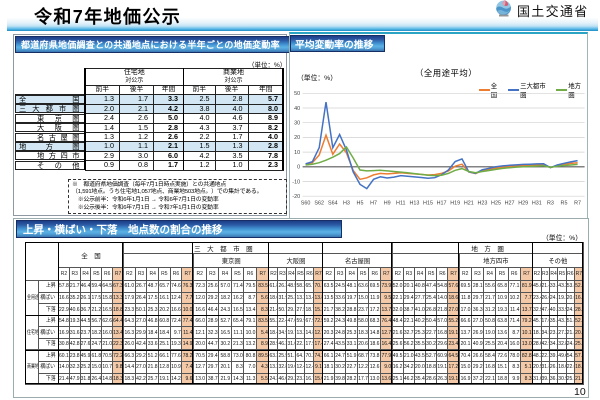 The image size is (600, 400). What do you see at coordinates (296, 182) in the screenshot?
I see `svg-text: -10` at bounding box center [296, 182].